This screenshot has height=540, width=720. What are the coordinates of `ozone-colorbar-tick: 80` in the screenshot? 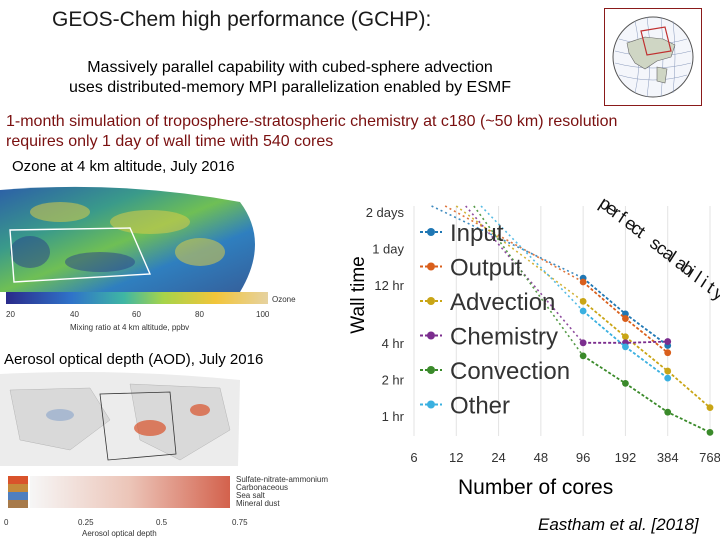 It's located at (199, 314).